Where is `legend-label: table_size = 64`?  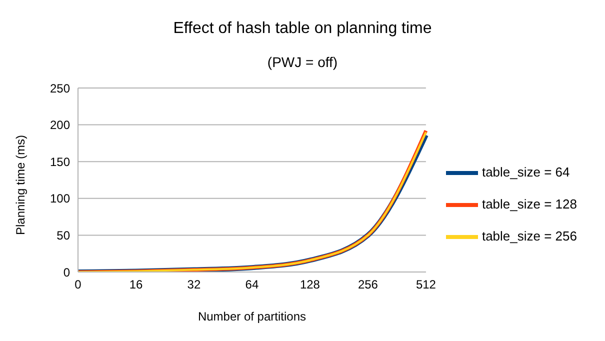
legend-label: table_size = 64 is located at coordinates (526, 172).